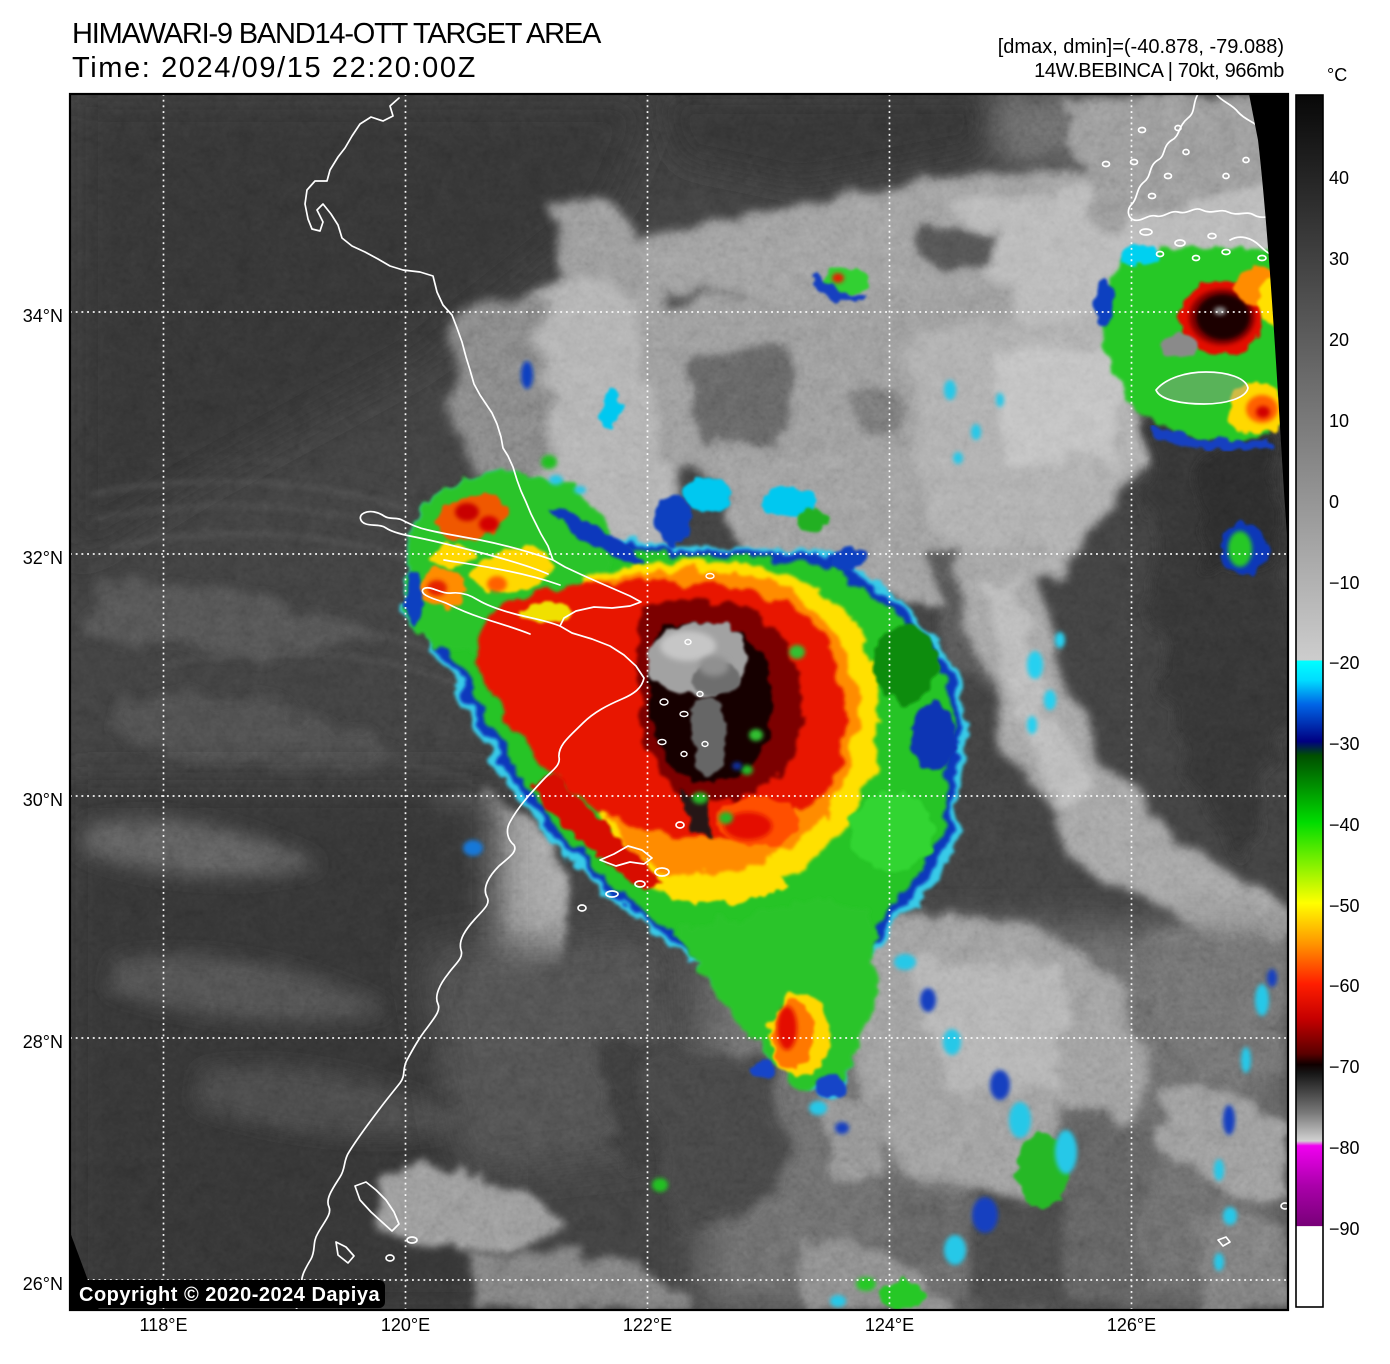 The height and width of the screenshot is (1364, 1390). Describe the element at coordinates (274, 68) in the screenshot. I see `svg-text: Time: 2024/09/15 22:20:00Z` at that location.